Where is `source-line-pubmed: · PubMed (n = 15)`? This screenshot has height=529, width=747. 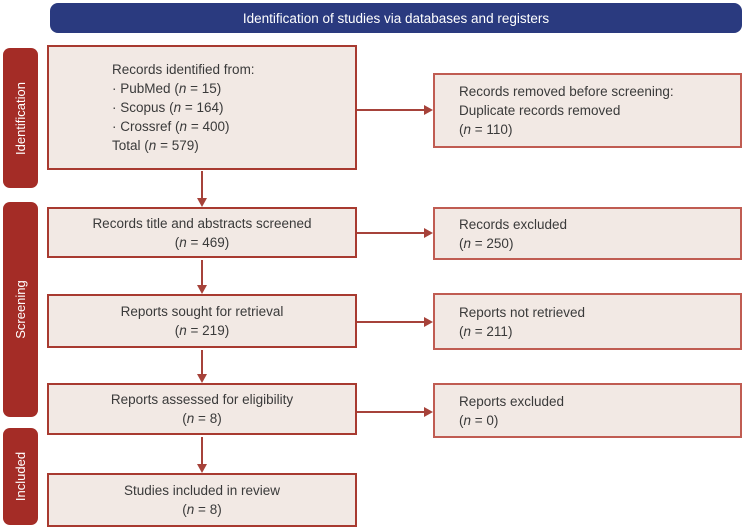
source-line-pubmed: · PubMed (n = 15) is located at coordinates (183, 88).